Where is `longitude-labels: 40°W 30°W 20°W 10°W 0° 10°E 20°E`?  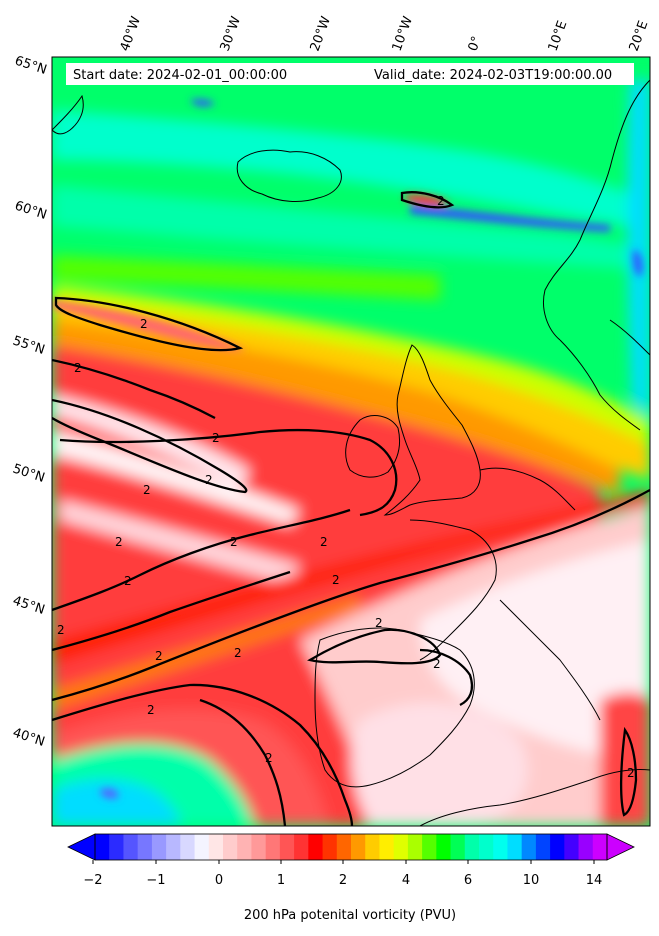
longitude-labels: 40°W 30°W 20°W 10°W 0° 10°E 20°E is located at coordinates (385, 33).